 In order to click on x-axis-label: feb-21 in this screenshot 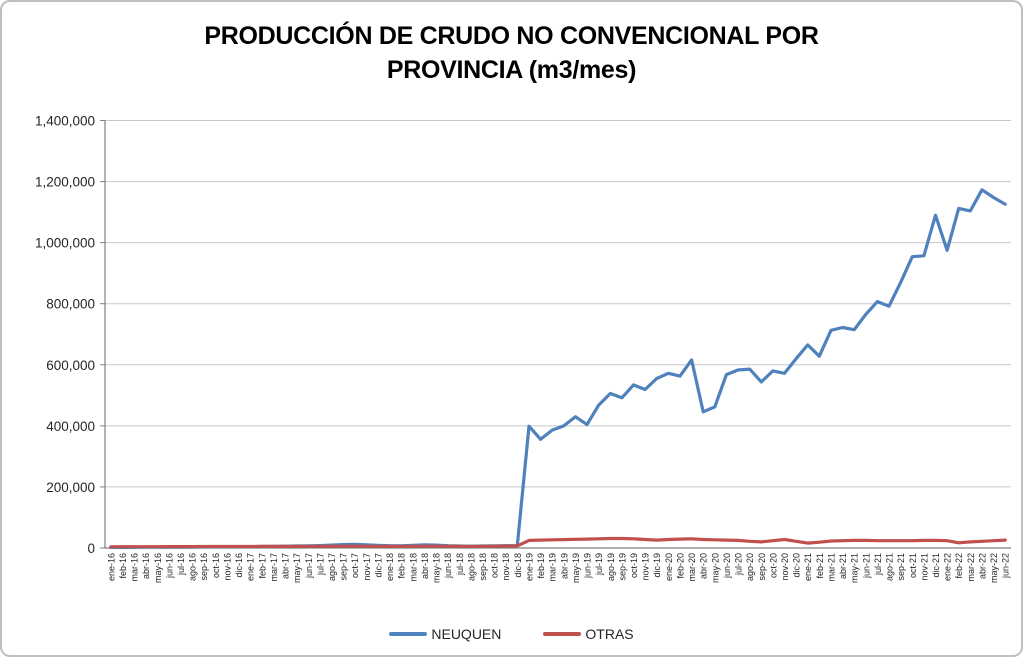, I will do `click(820, 566)`.